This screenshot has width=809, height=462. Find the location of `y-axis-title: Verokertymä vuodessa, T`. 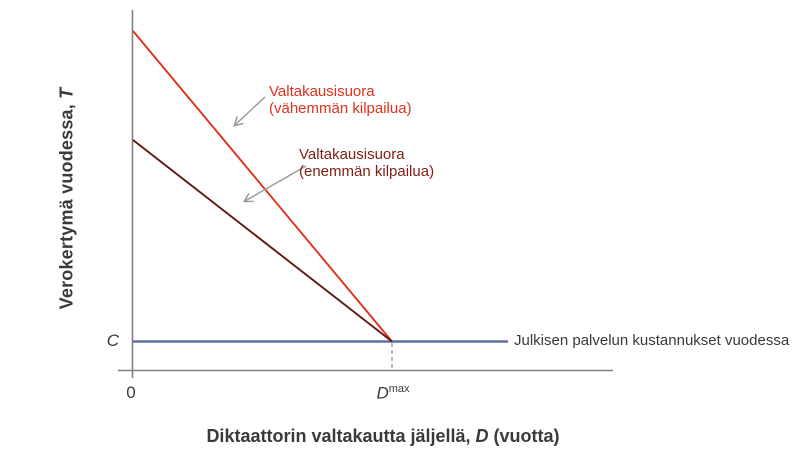

y-axis-title: Verokertymä vuodessa, T is located at coordinates (67, 204).